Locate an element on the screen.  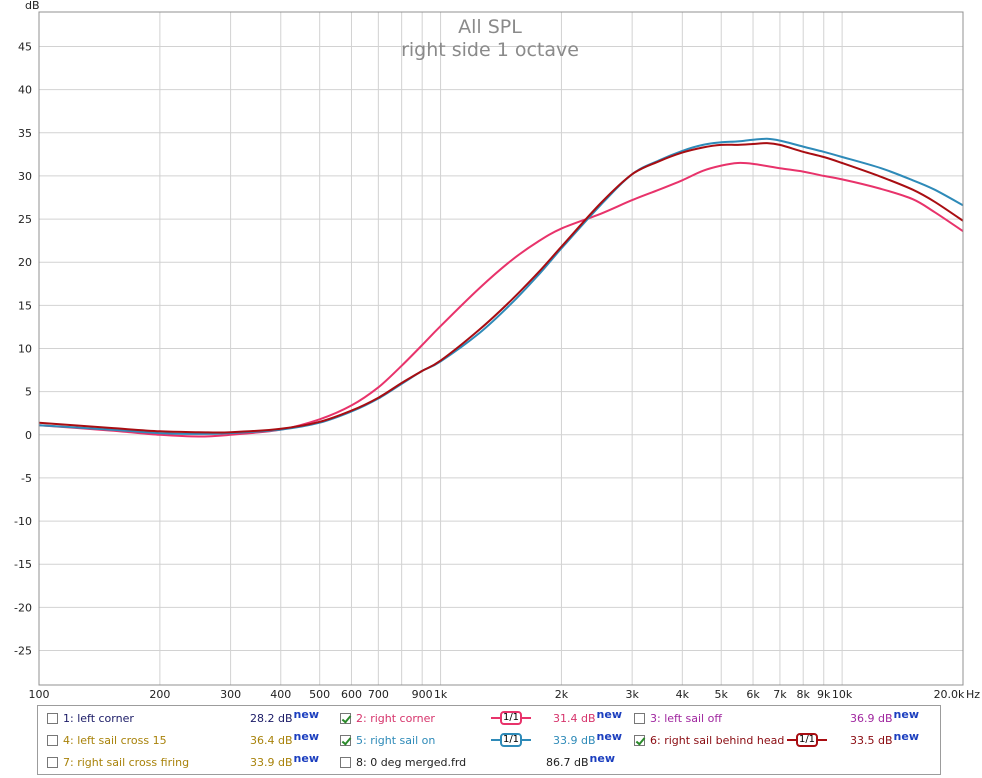
x-tick-label: 200 is located at coordinates (159, 694).